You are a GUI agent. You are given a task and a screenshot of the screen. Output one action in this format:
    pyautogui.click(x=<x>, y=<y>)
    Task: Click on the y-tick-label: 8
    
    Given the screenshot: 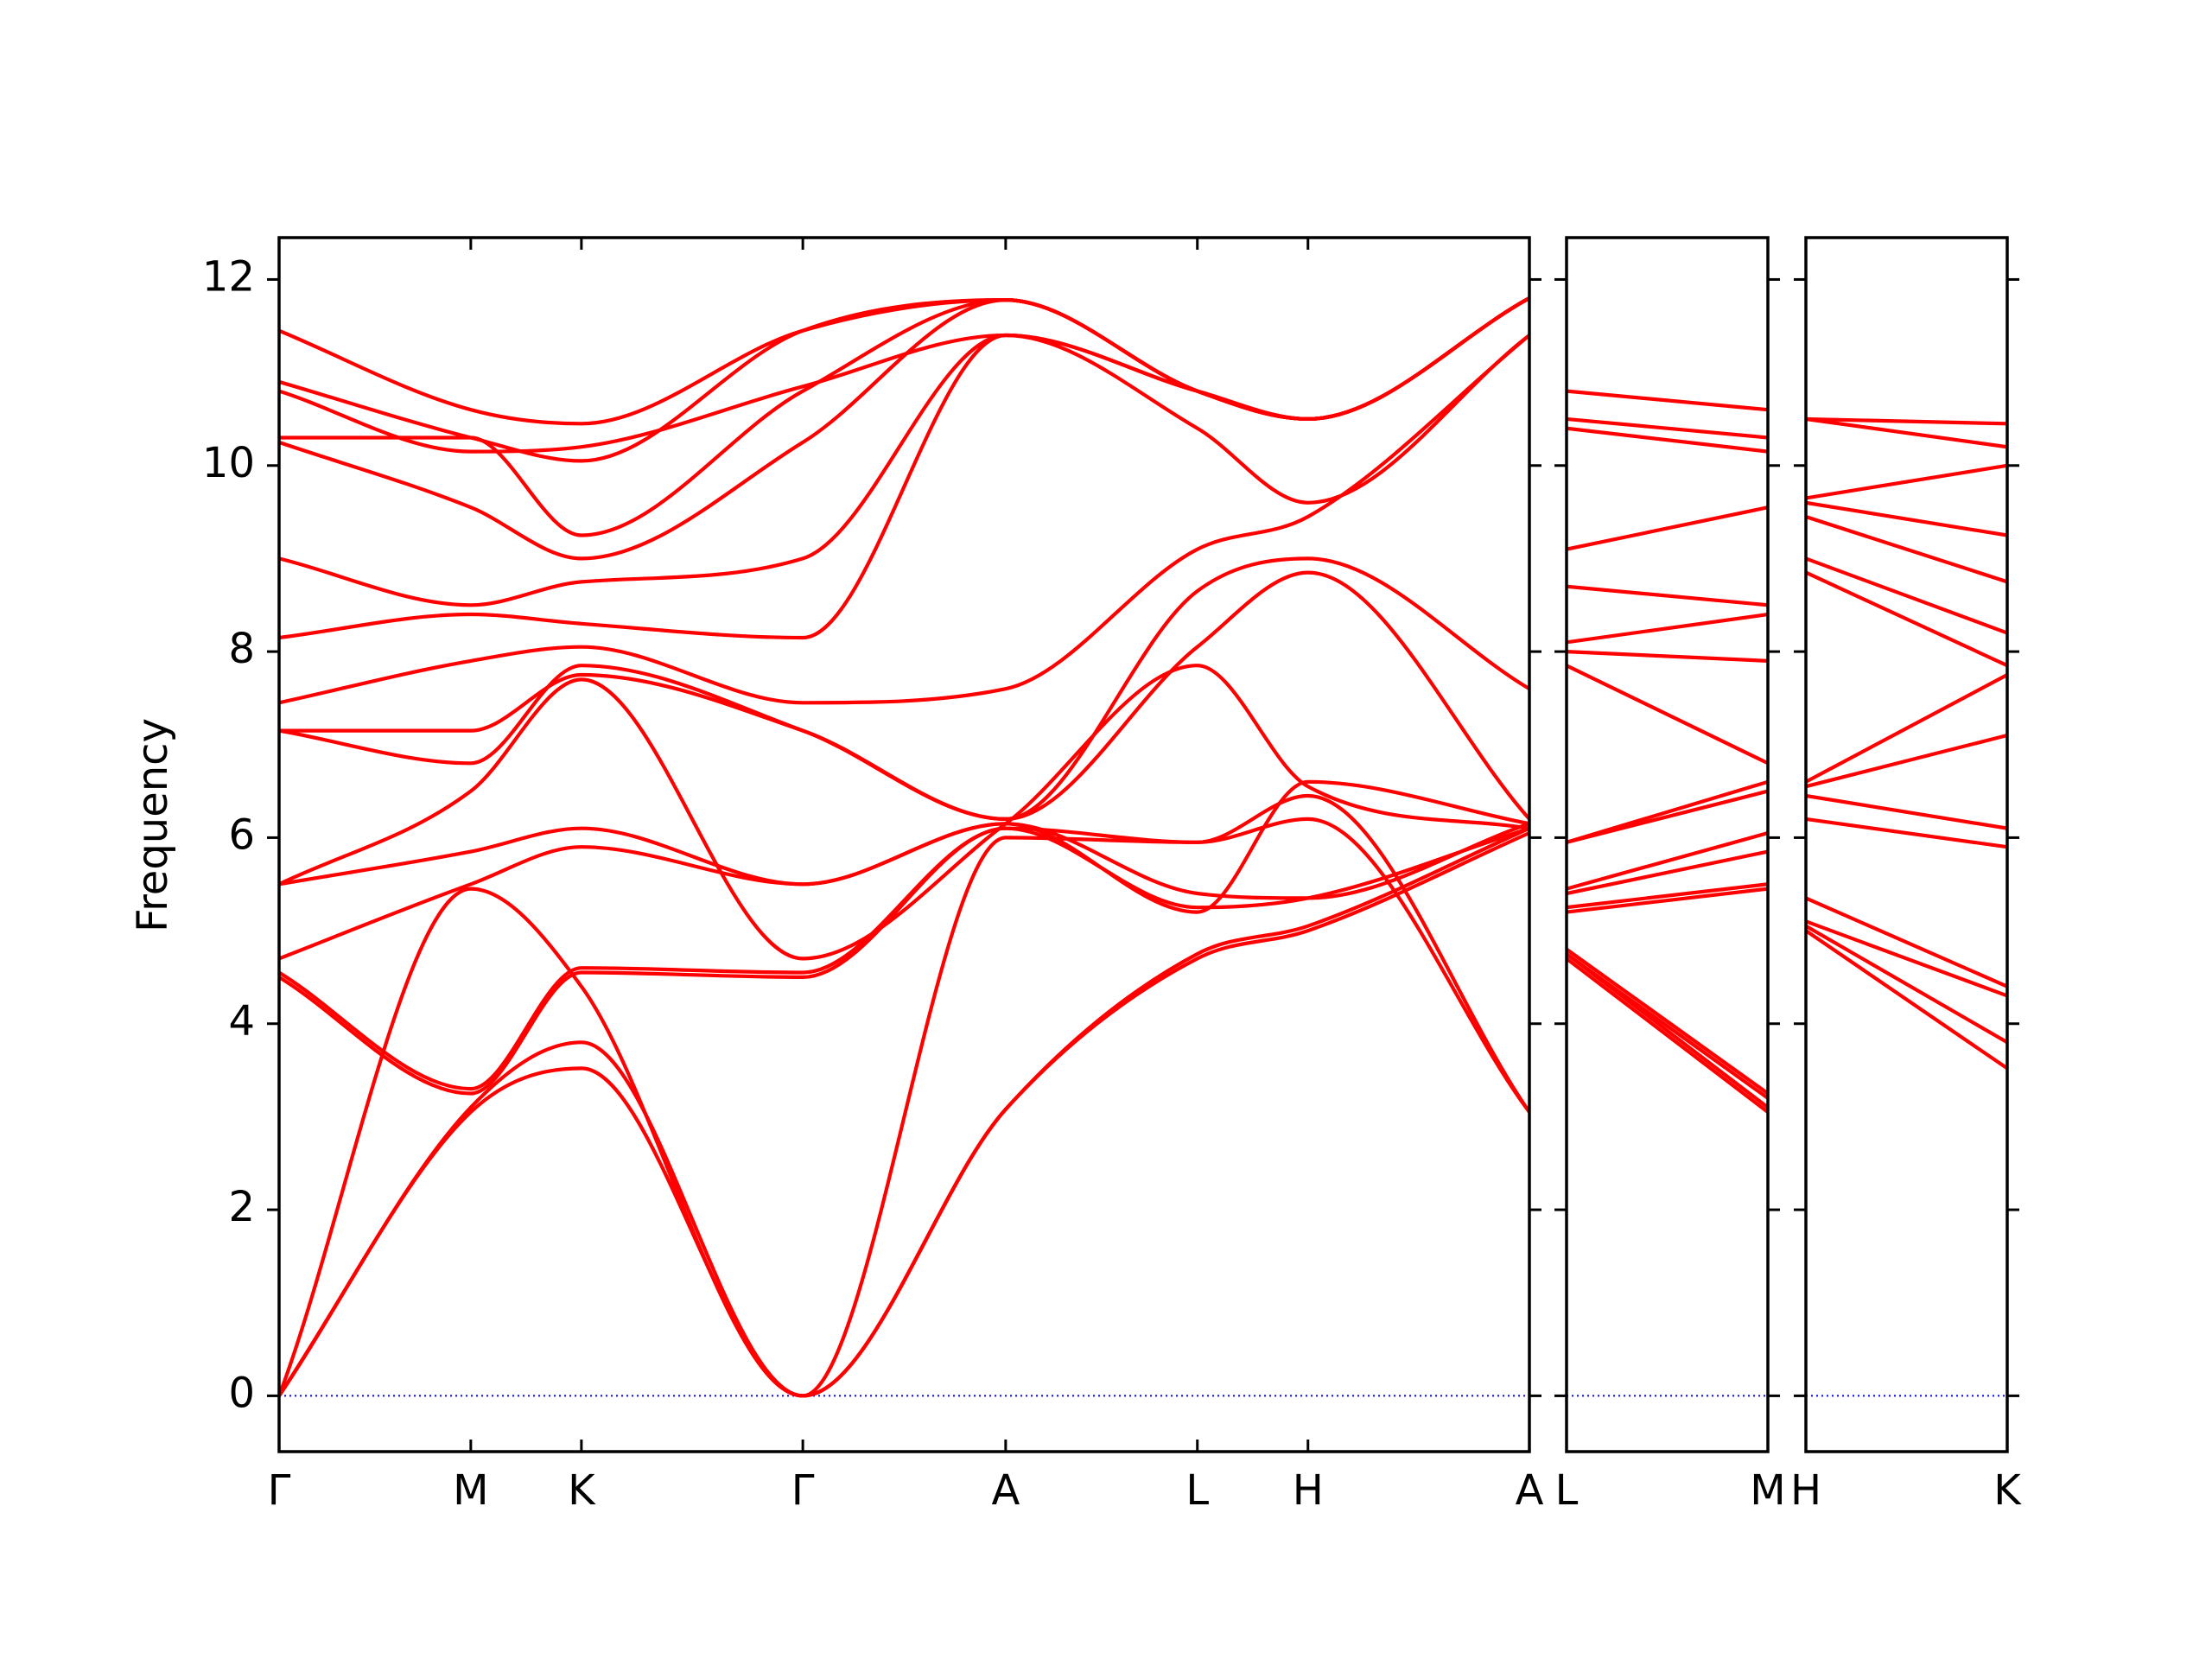 What is the action you would take?
    pyautogui.click(x=241, y=649)
    